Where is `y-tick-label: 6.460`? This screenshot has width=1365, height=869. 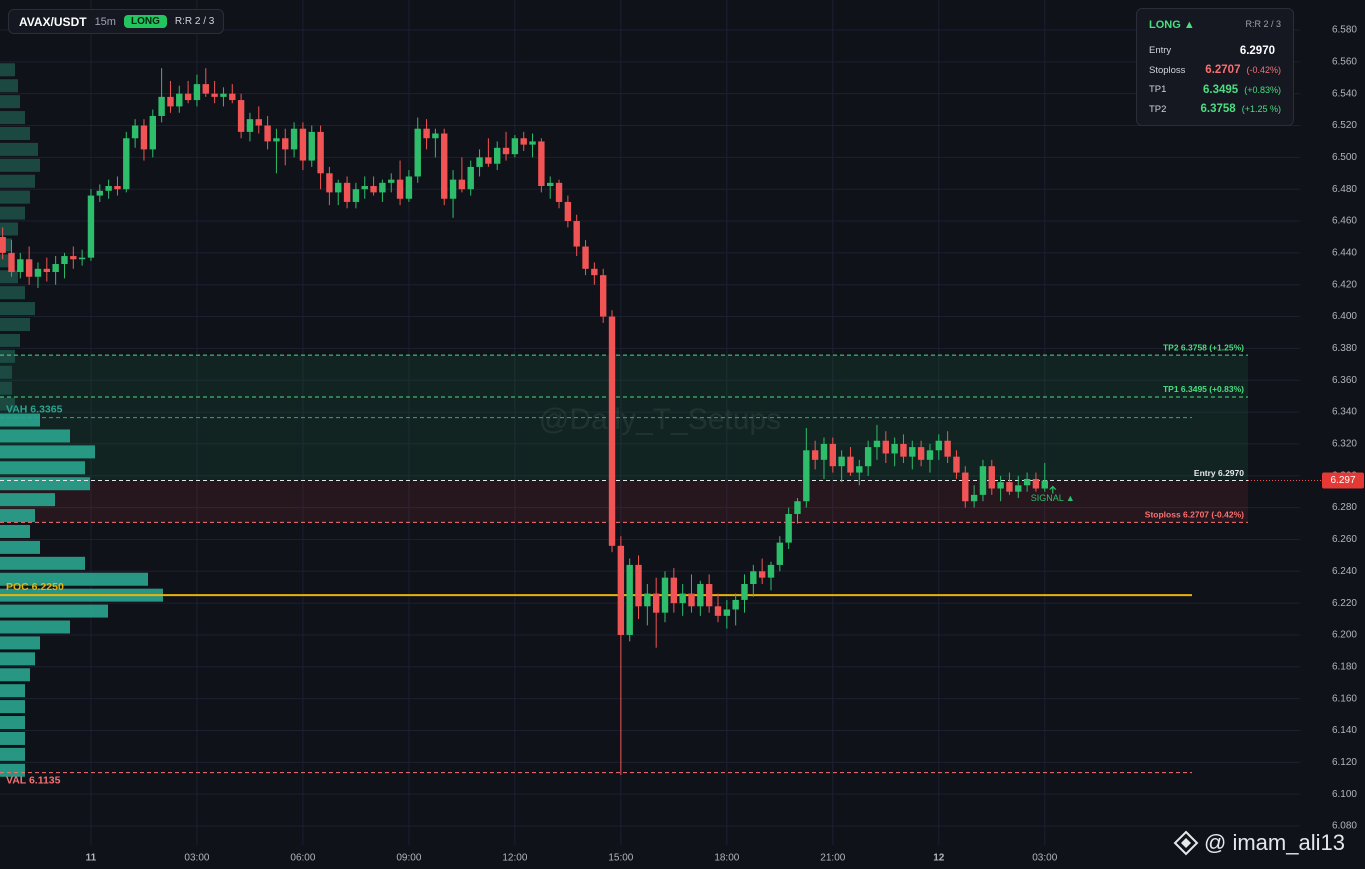 y-tick-label: 6.460 is located at coordinates (1344, 221).